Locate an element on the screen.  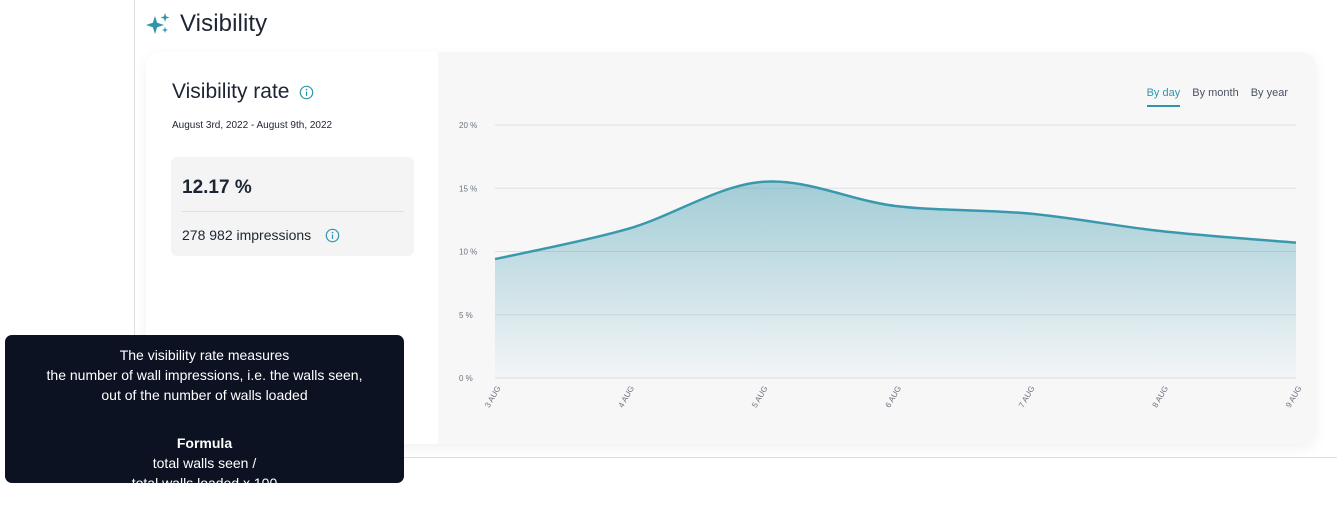
content-left-border is located at coordinates (134, 229).